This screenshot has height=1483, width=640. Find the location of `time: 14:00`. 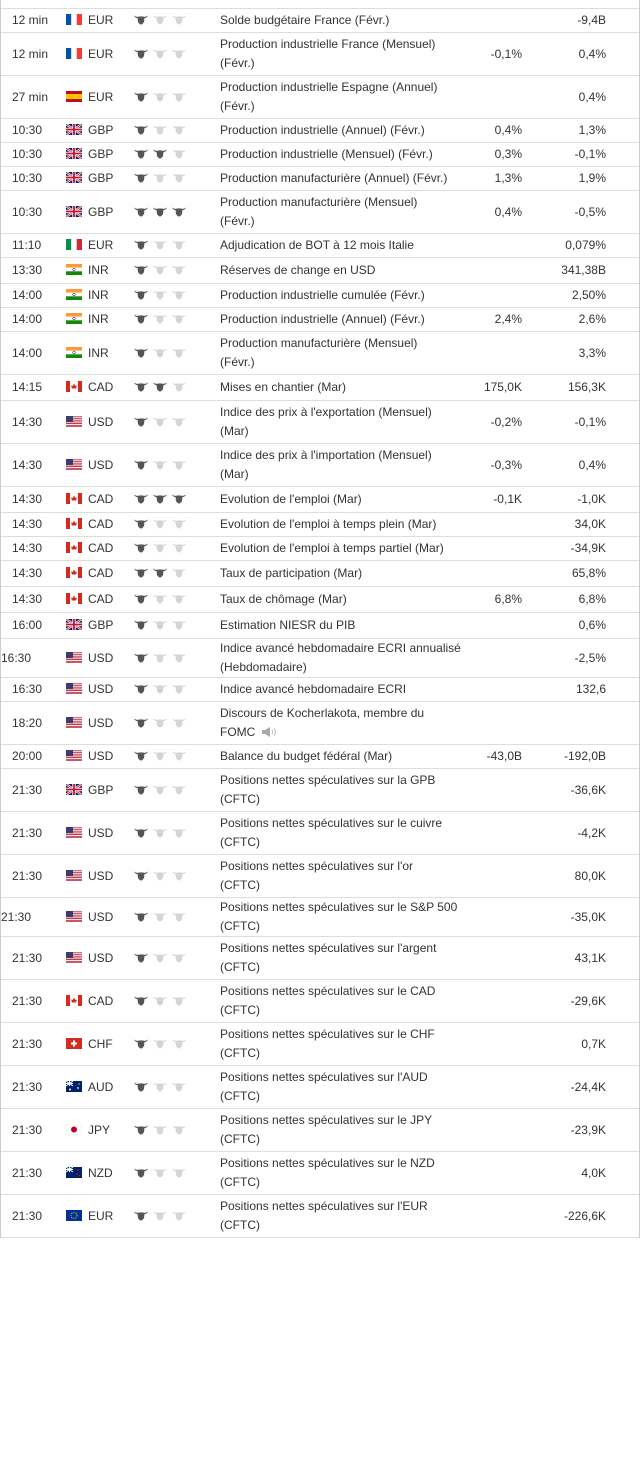

time: 14:00 is located at coordinates (33, 353).